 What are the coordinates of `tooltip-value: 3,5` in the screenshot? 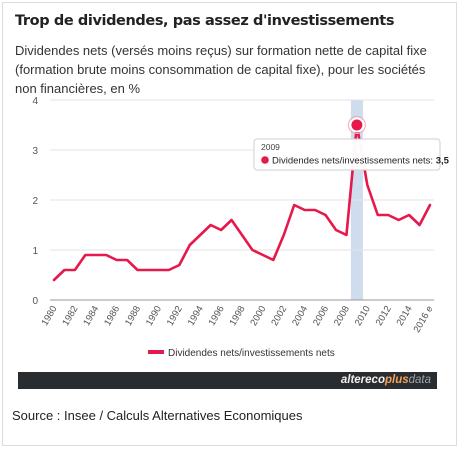 It's located at (443, 161).